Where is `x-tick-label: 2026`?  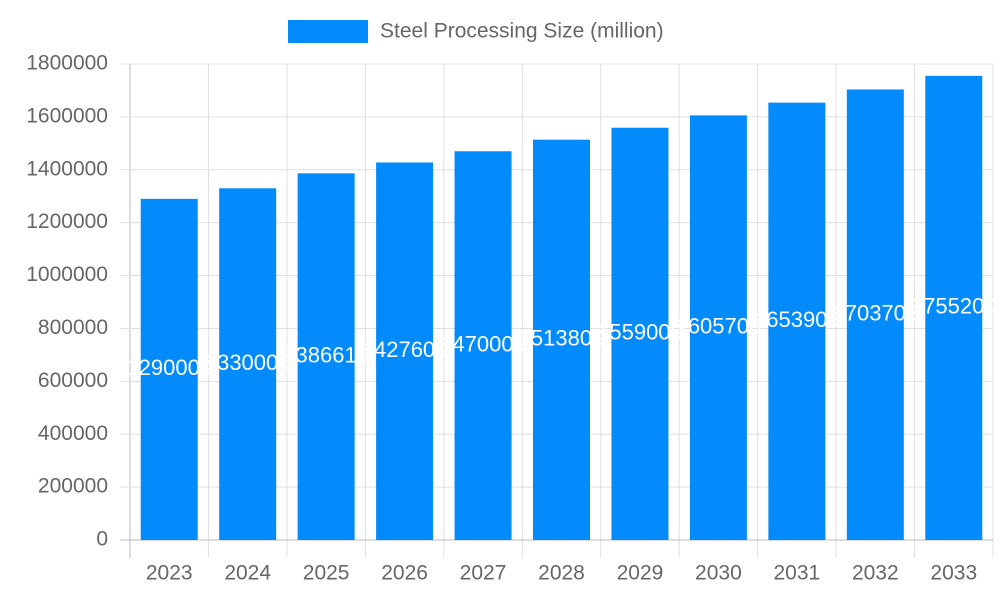
x-tick-label: 2026 is located at coordinates (404, 573).